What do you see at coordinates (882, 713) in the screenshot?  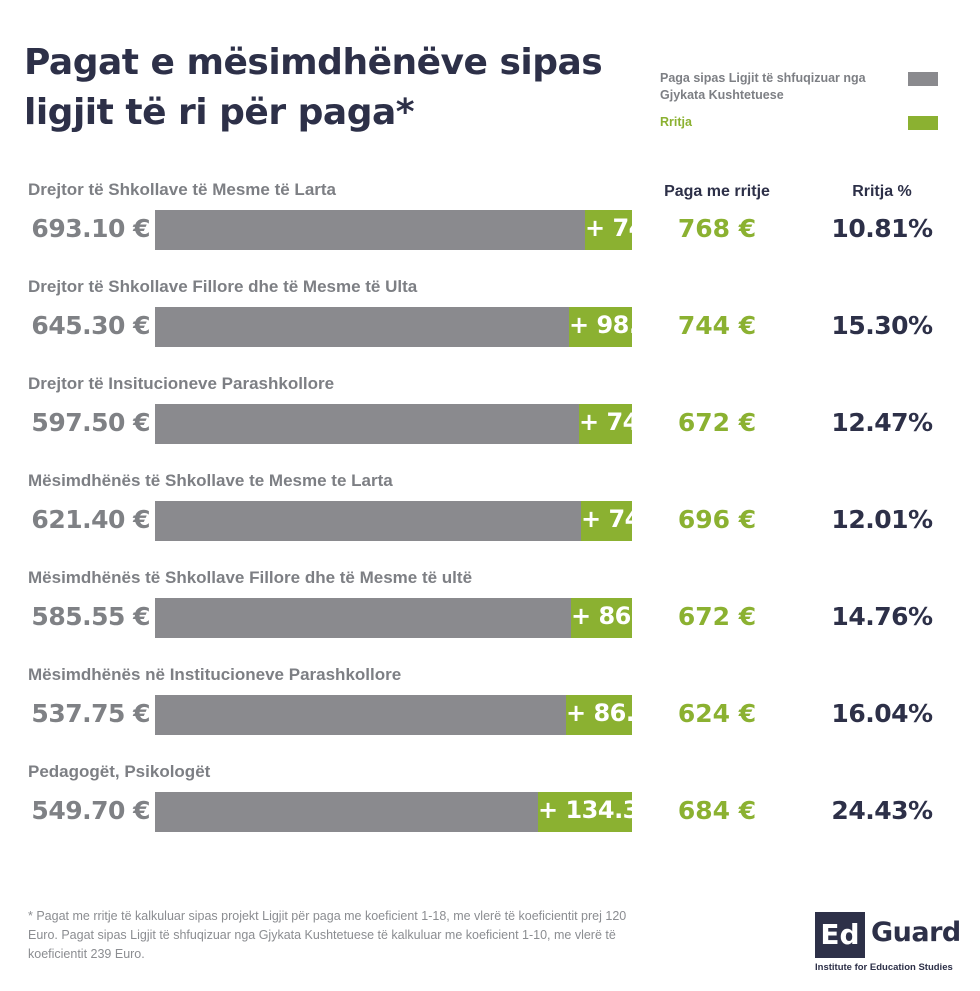 I see `percent-label: 16.04%` at bounding box center [882, 713].